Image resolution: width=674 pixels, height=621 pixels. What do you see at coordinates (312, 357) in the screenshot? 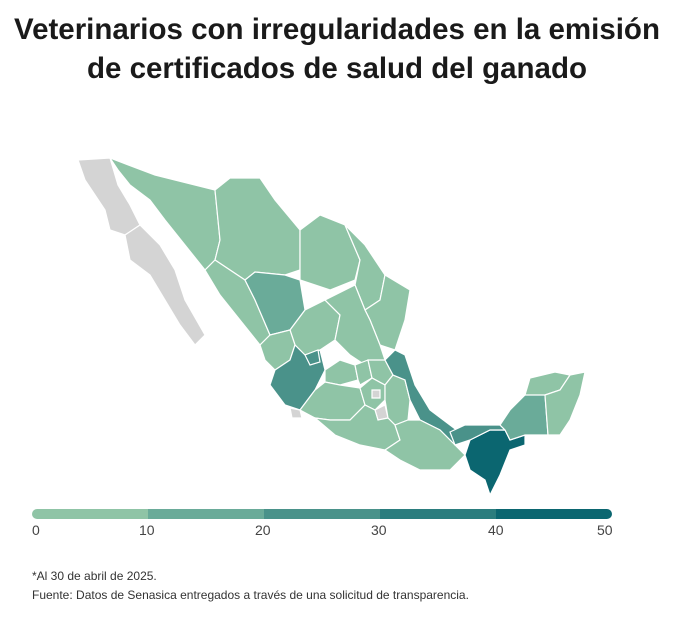
I see `state-aguascalientes` at bounding box center [312, 357].